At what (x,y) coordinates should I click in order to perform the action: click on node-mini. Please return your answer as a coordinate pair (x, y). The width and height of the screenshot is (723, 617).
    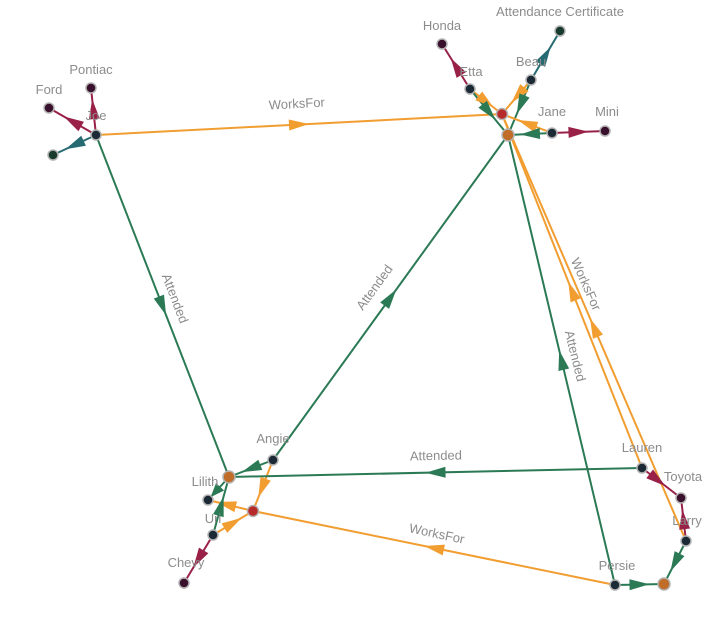
    Looking at the image, I should click on (605, 131).